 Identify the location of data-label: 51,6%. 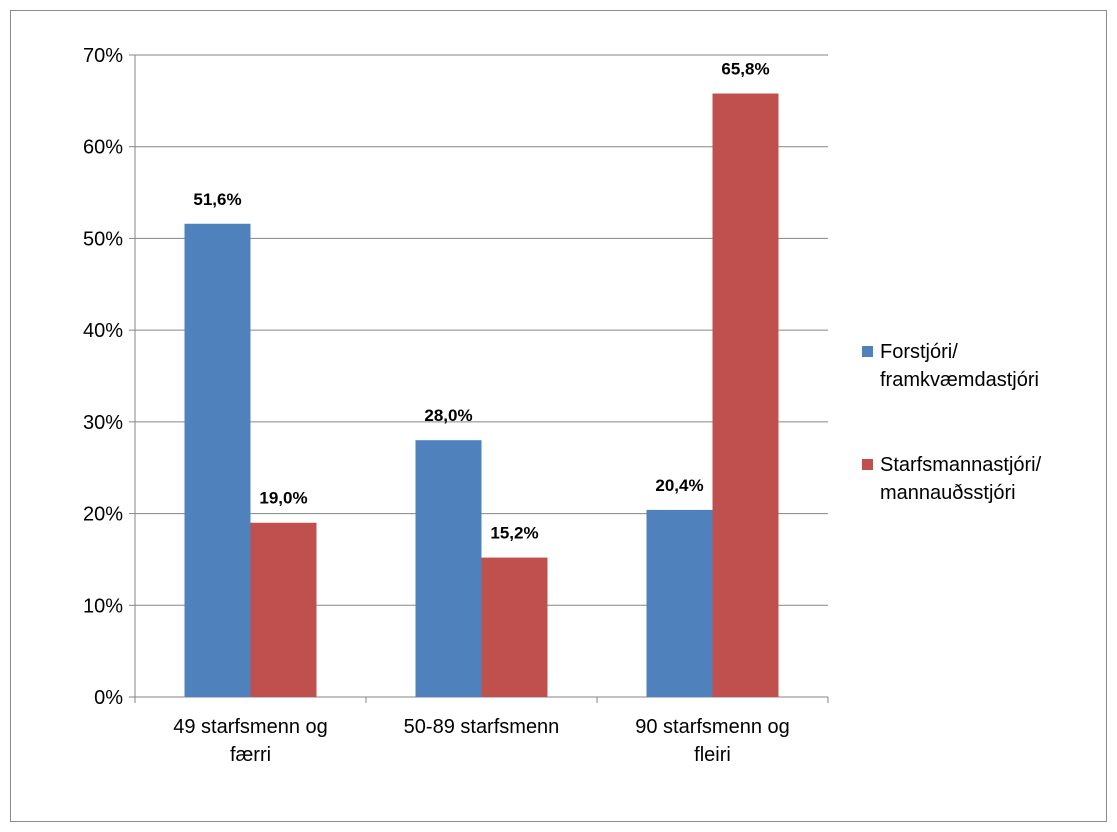
(217, 199).